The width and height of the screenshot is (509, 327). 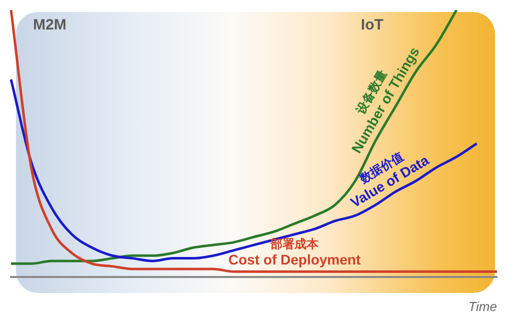 What do you see at coordinates (49, 25) in the screenshot?
I see `annotation: M2M` at bounding box center [49, 25].